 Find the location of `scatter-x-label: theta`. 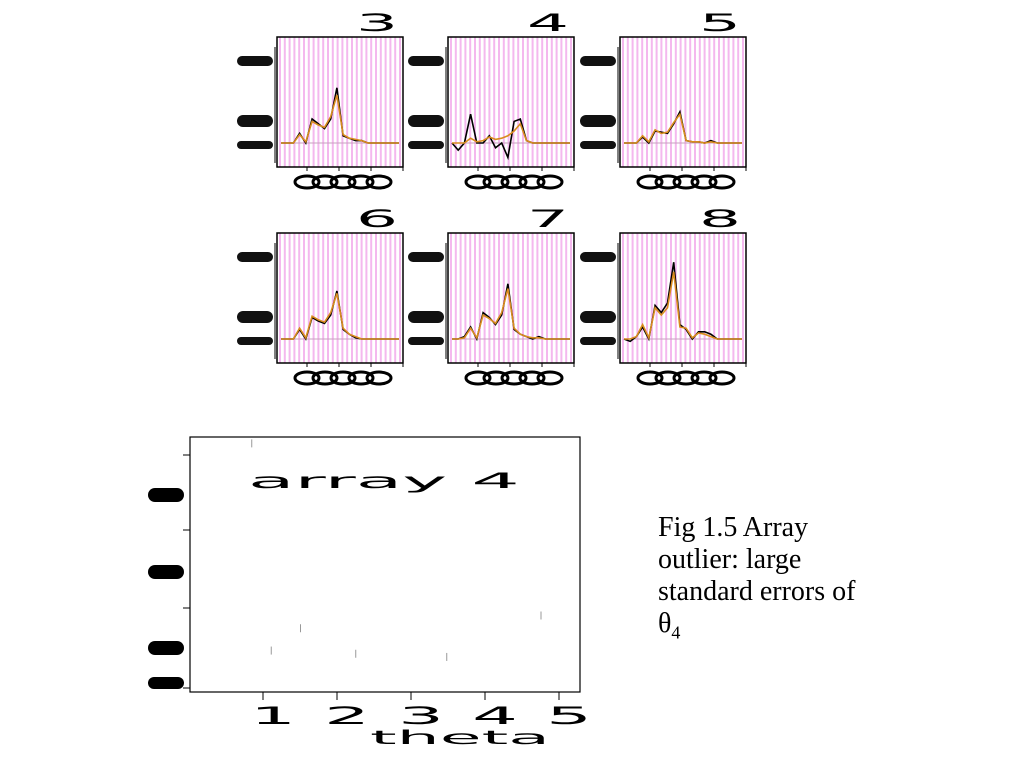

scatter-x-label: theta is located at coordinates (460, 738).